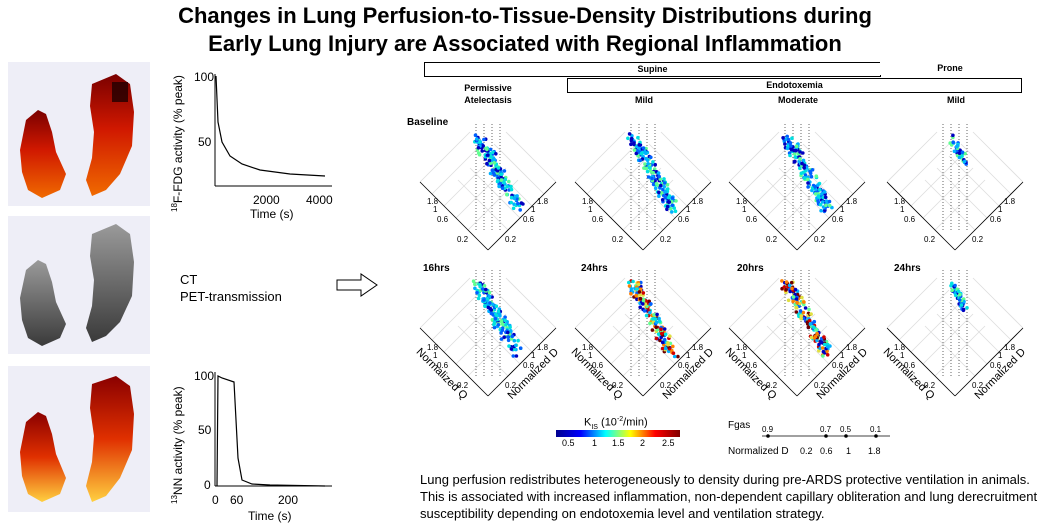 This screenshot has height=529, width=1049. I want to click on axis-tick-right: 0.6, so click(996, 219).